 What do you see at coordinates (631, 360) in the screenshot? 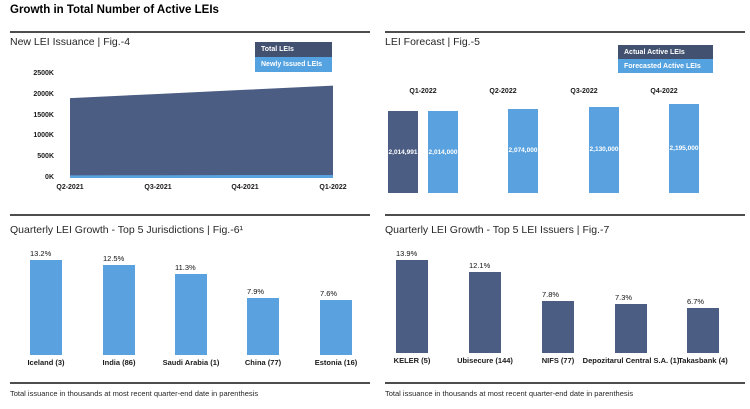
I see `fig7-cat-depozitarul: Depozitarul Central S.A. (1)` at bounding box center [631, 360].